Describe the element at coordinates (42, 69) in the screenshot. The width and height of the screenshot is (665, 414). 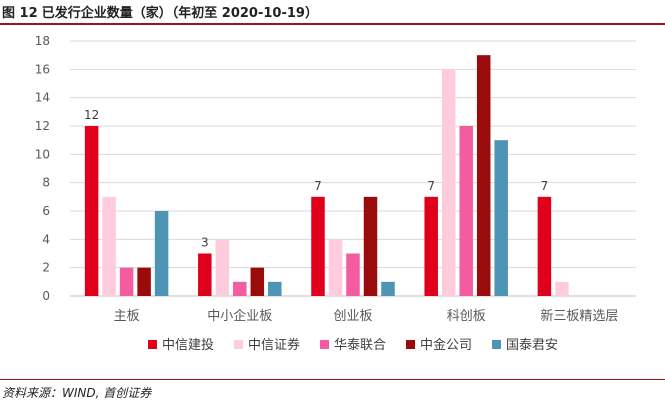
I see `y-tick-label: 16` at that location.